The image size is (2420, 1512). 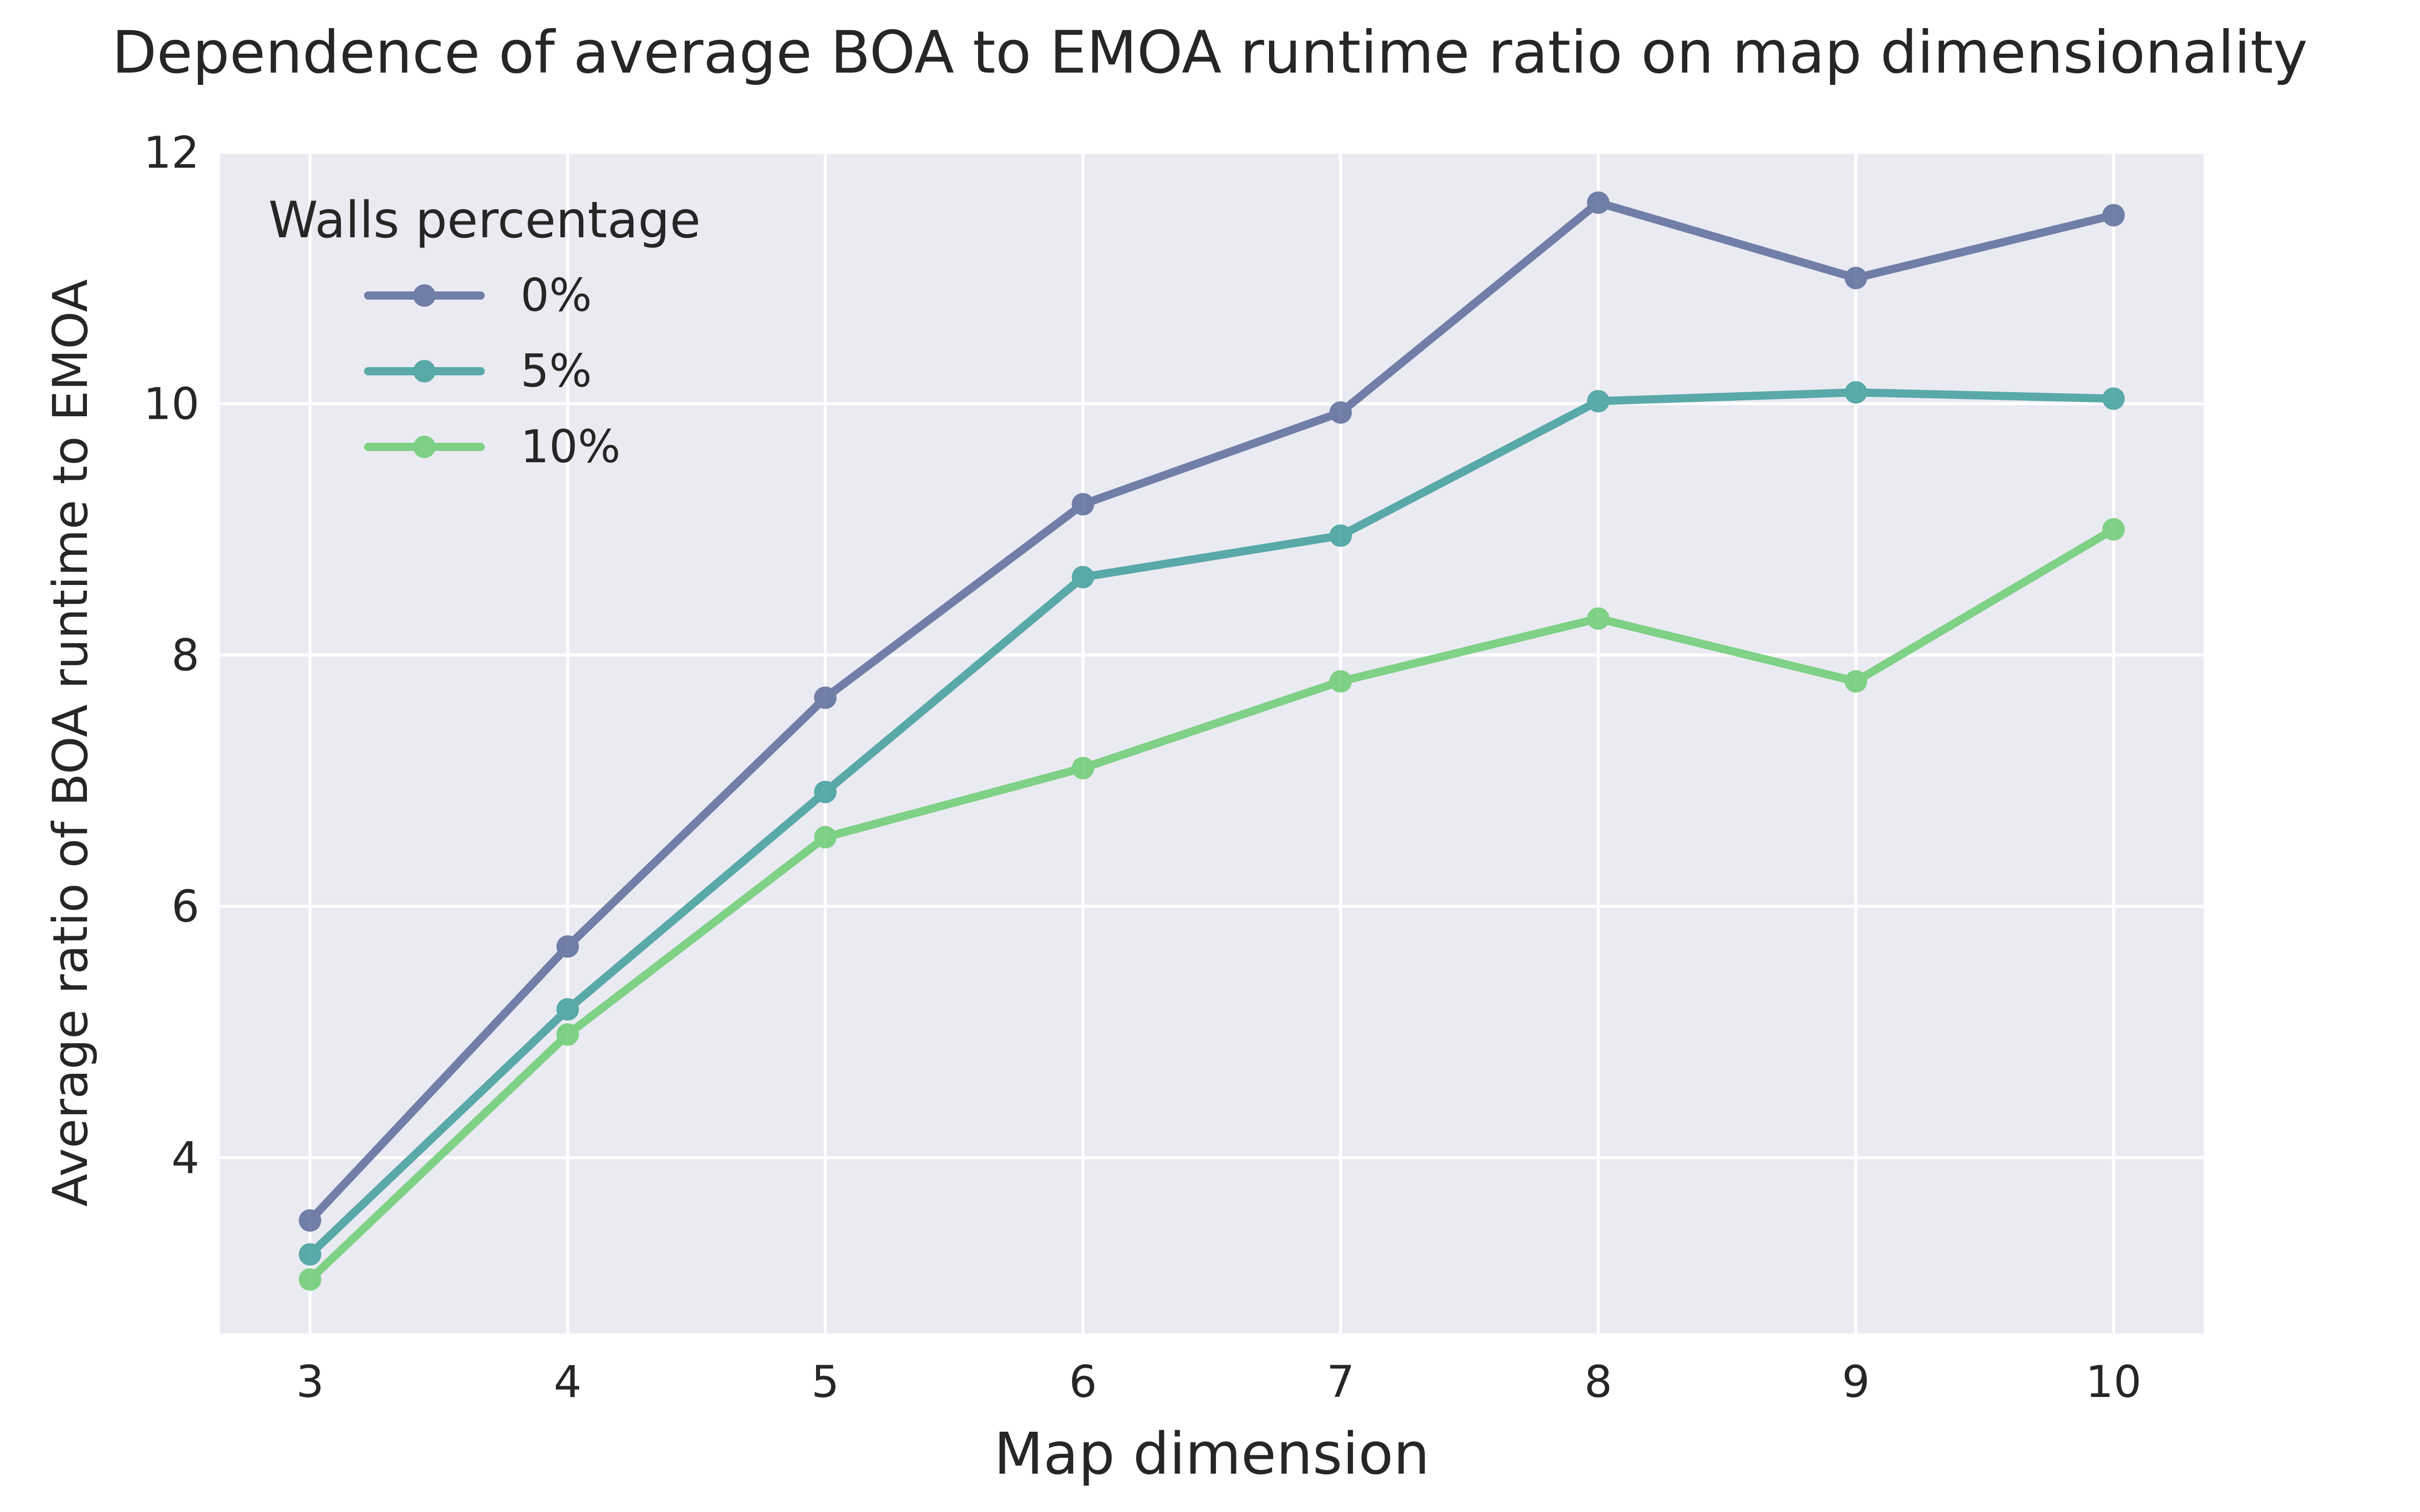 What do you see at coordinates (1341, 1382) in the screenshot?
I see `x-tick-label: 7` at bounding box center [1341, 1382].